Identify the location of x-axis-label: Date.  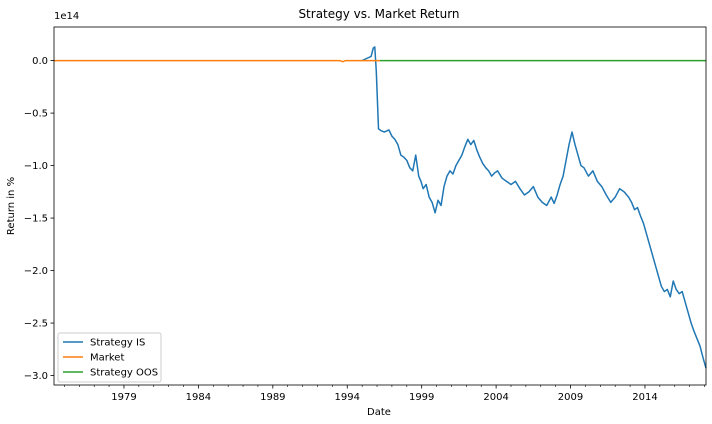
(379, 412).